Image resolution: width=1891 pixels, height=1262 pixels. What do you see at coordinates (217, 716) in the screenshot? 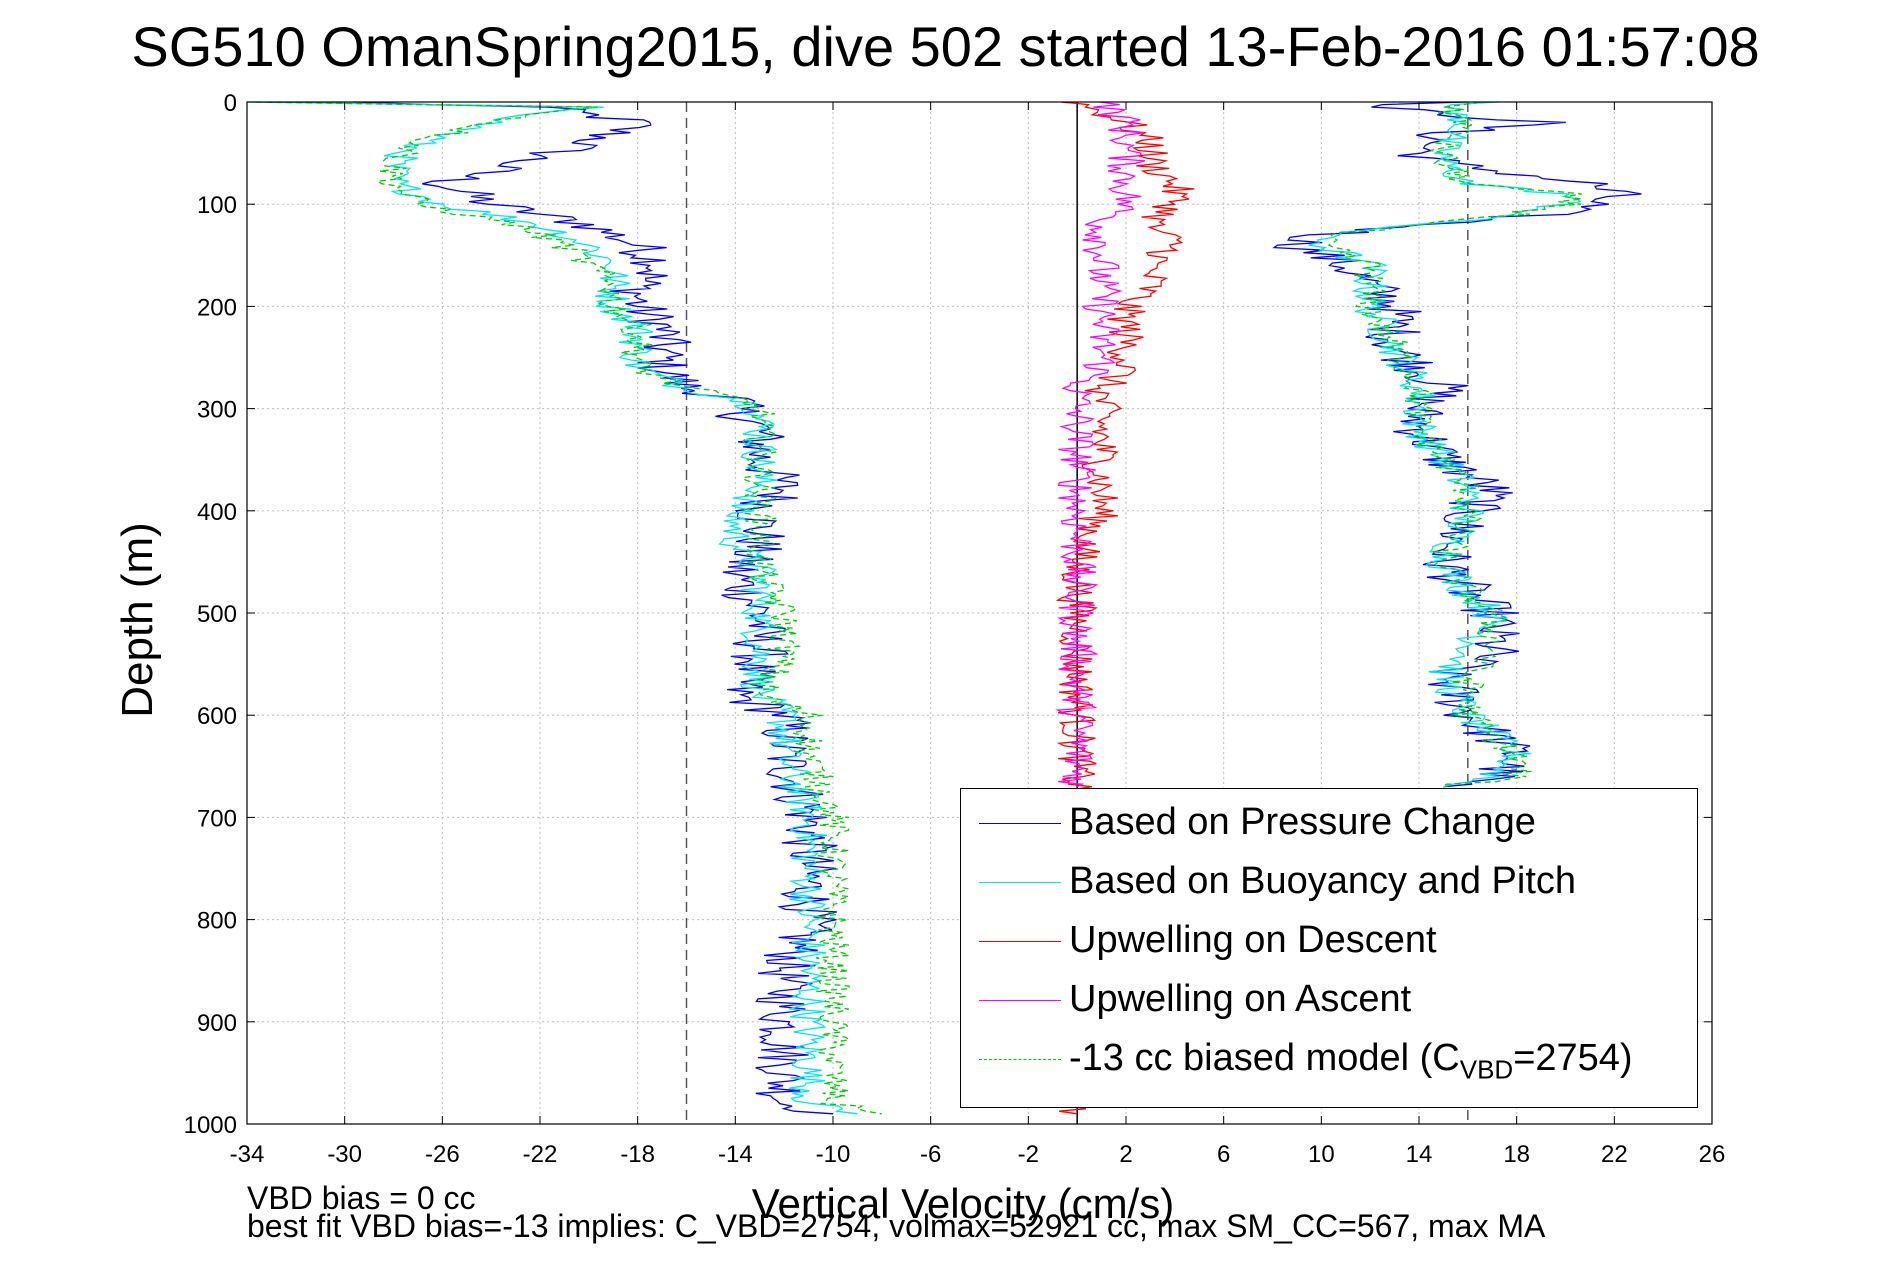
I see `y-tick-label: 600` at bounding box center [217, 716].